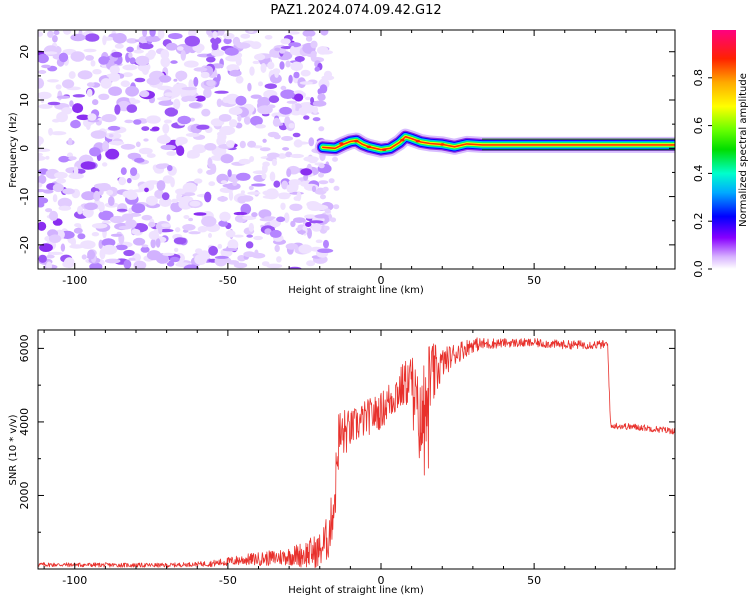 Image resolution: width=750 pixels, height=600 pixels. What do you see at coordinates (24, 245) in the screenshot?
I see `y-tick-label: -20` at bounding box center [24, 245].